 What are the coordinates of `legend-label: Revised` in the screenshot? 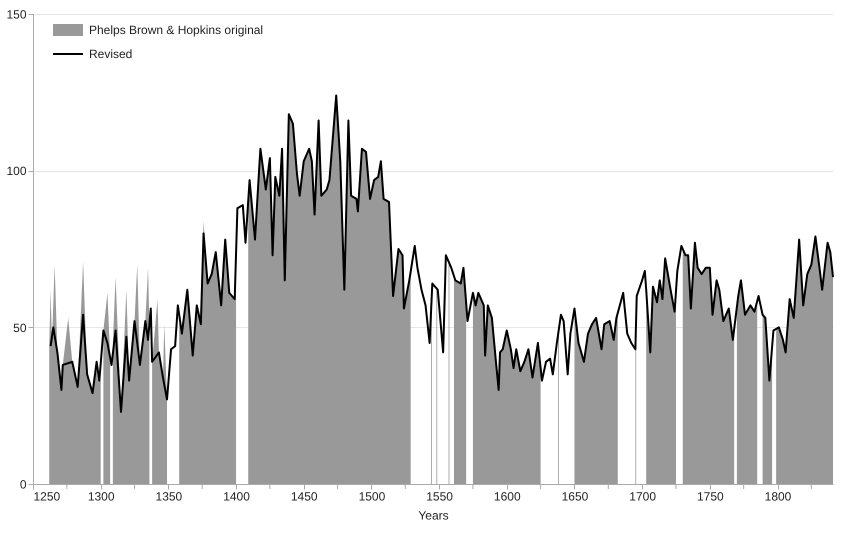 It's located at (110, 54).